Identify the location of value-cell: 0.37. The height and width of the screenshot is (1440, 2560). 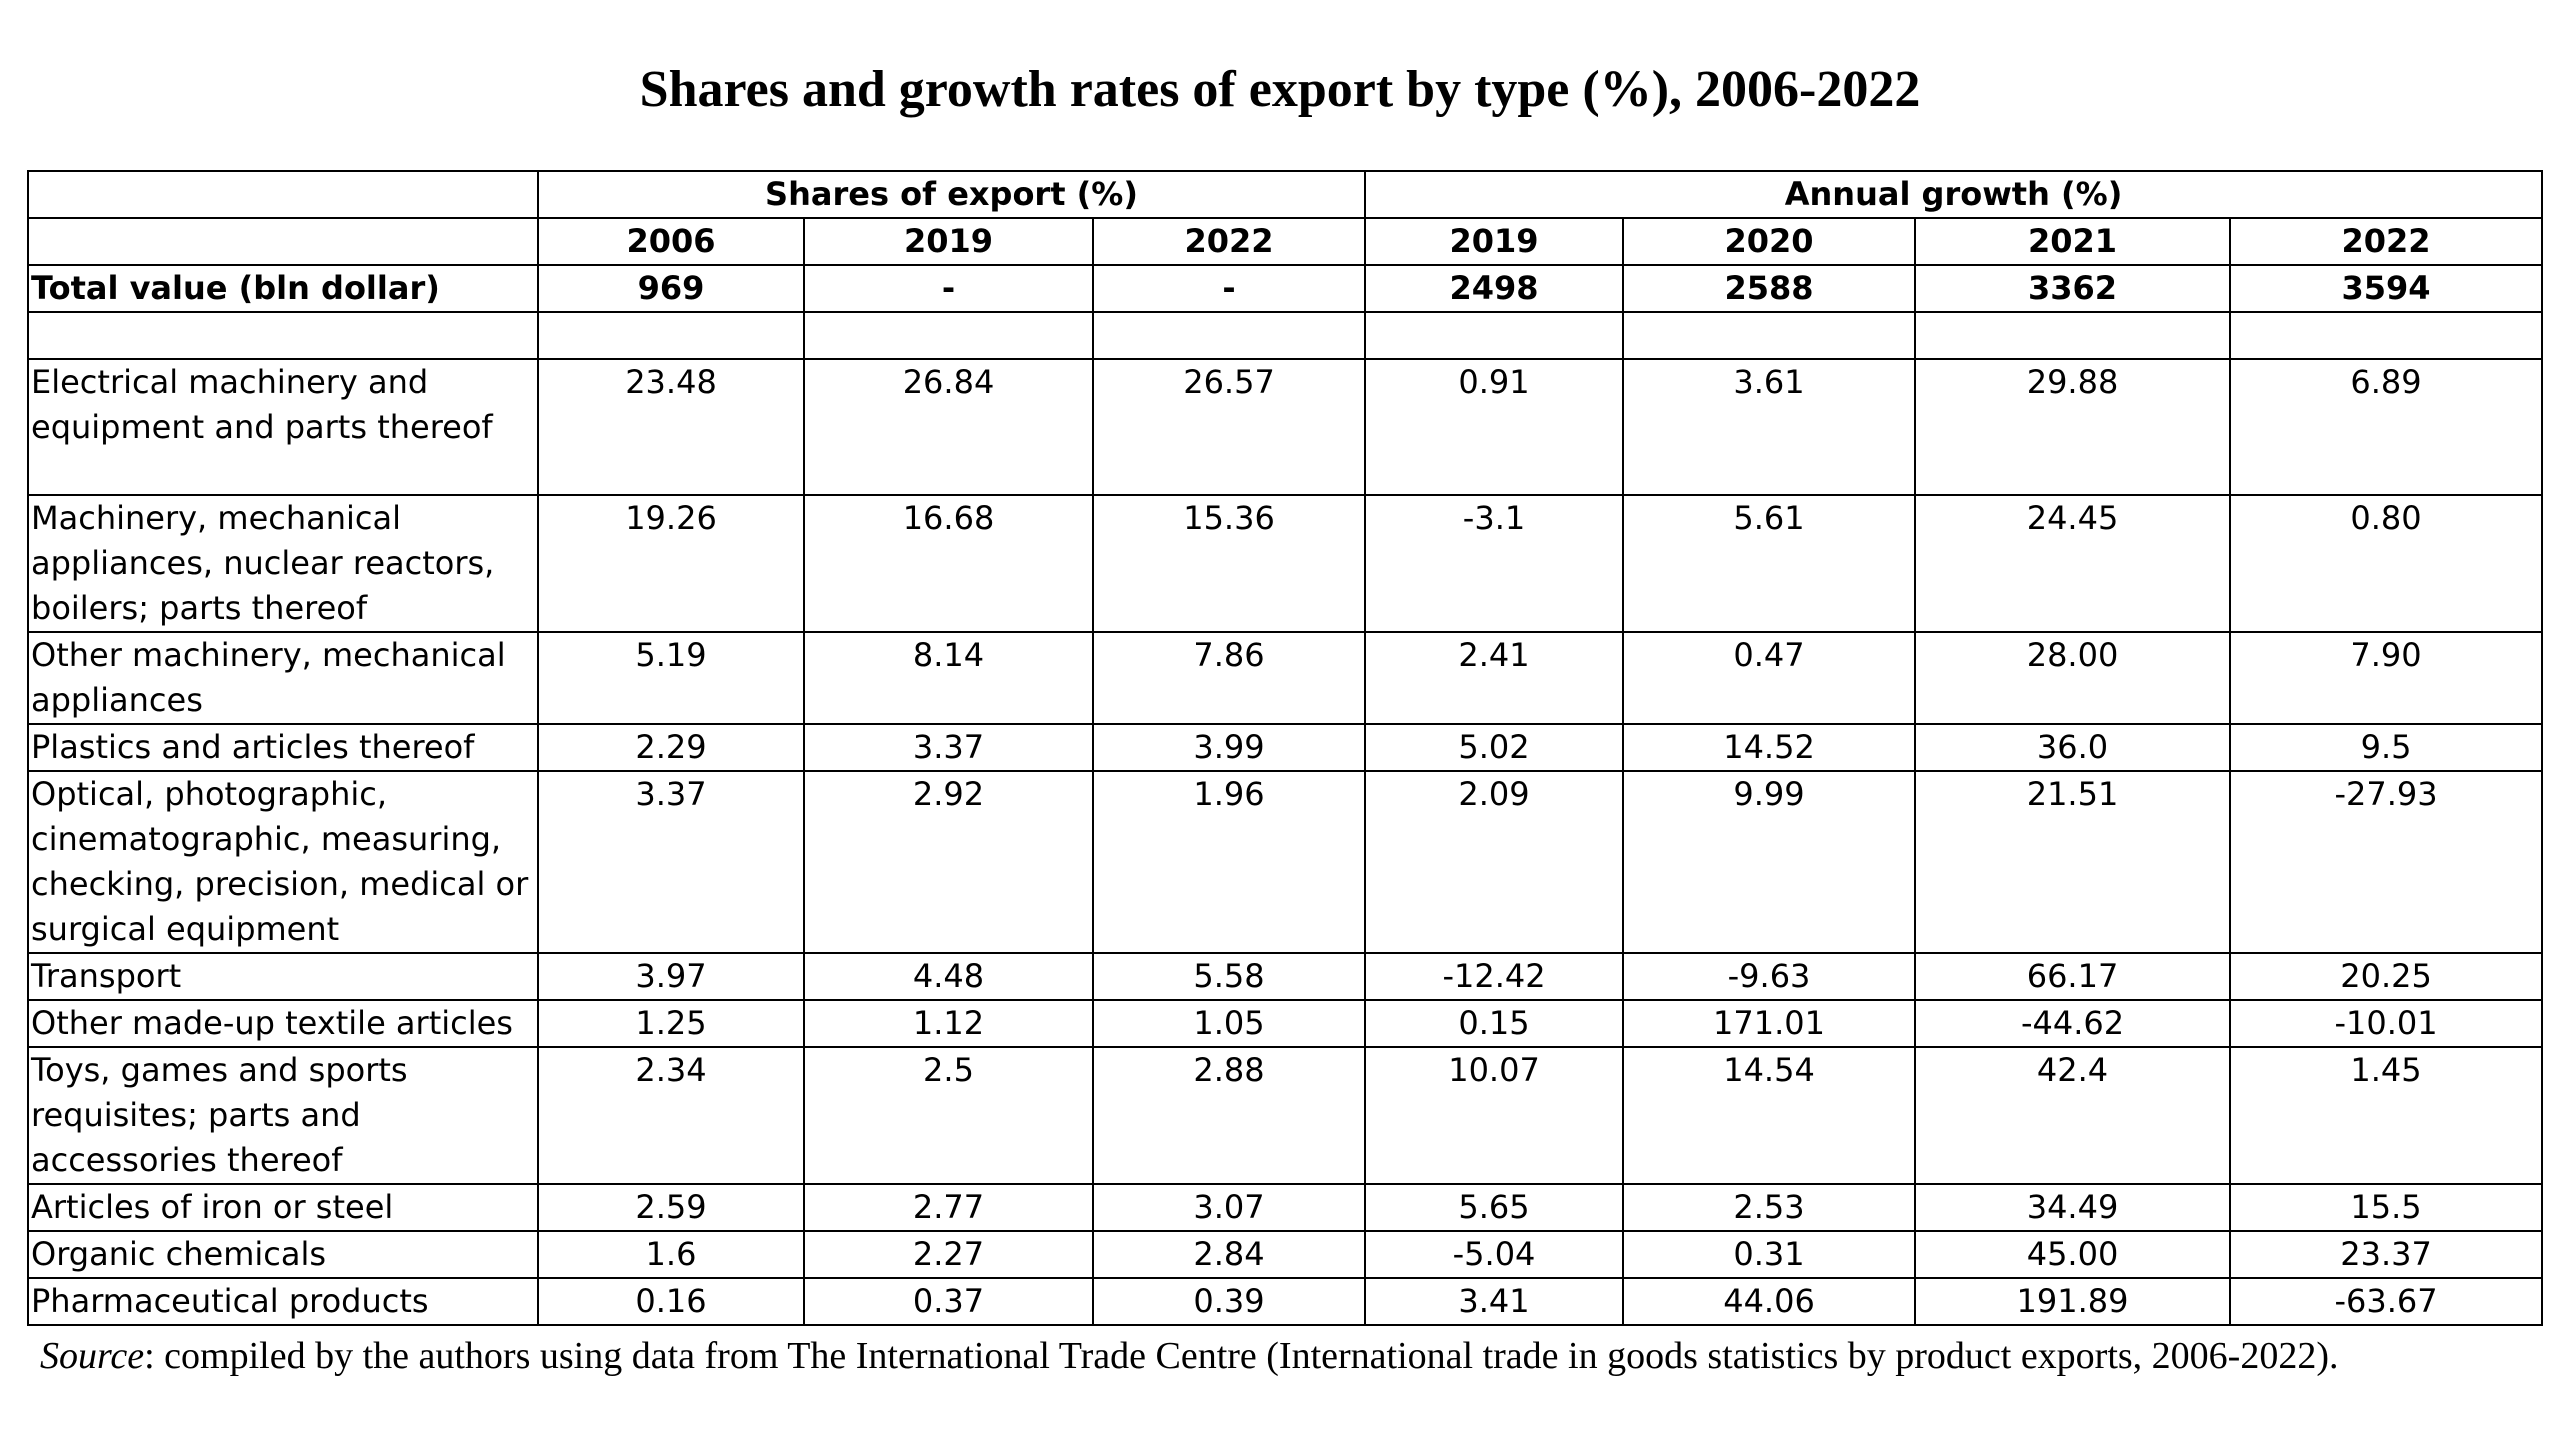
(948, 1301).